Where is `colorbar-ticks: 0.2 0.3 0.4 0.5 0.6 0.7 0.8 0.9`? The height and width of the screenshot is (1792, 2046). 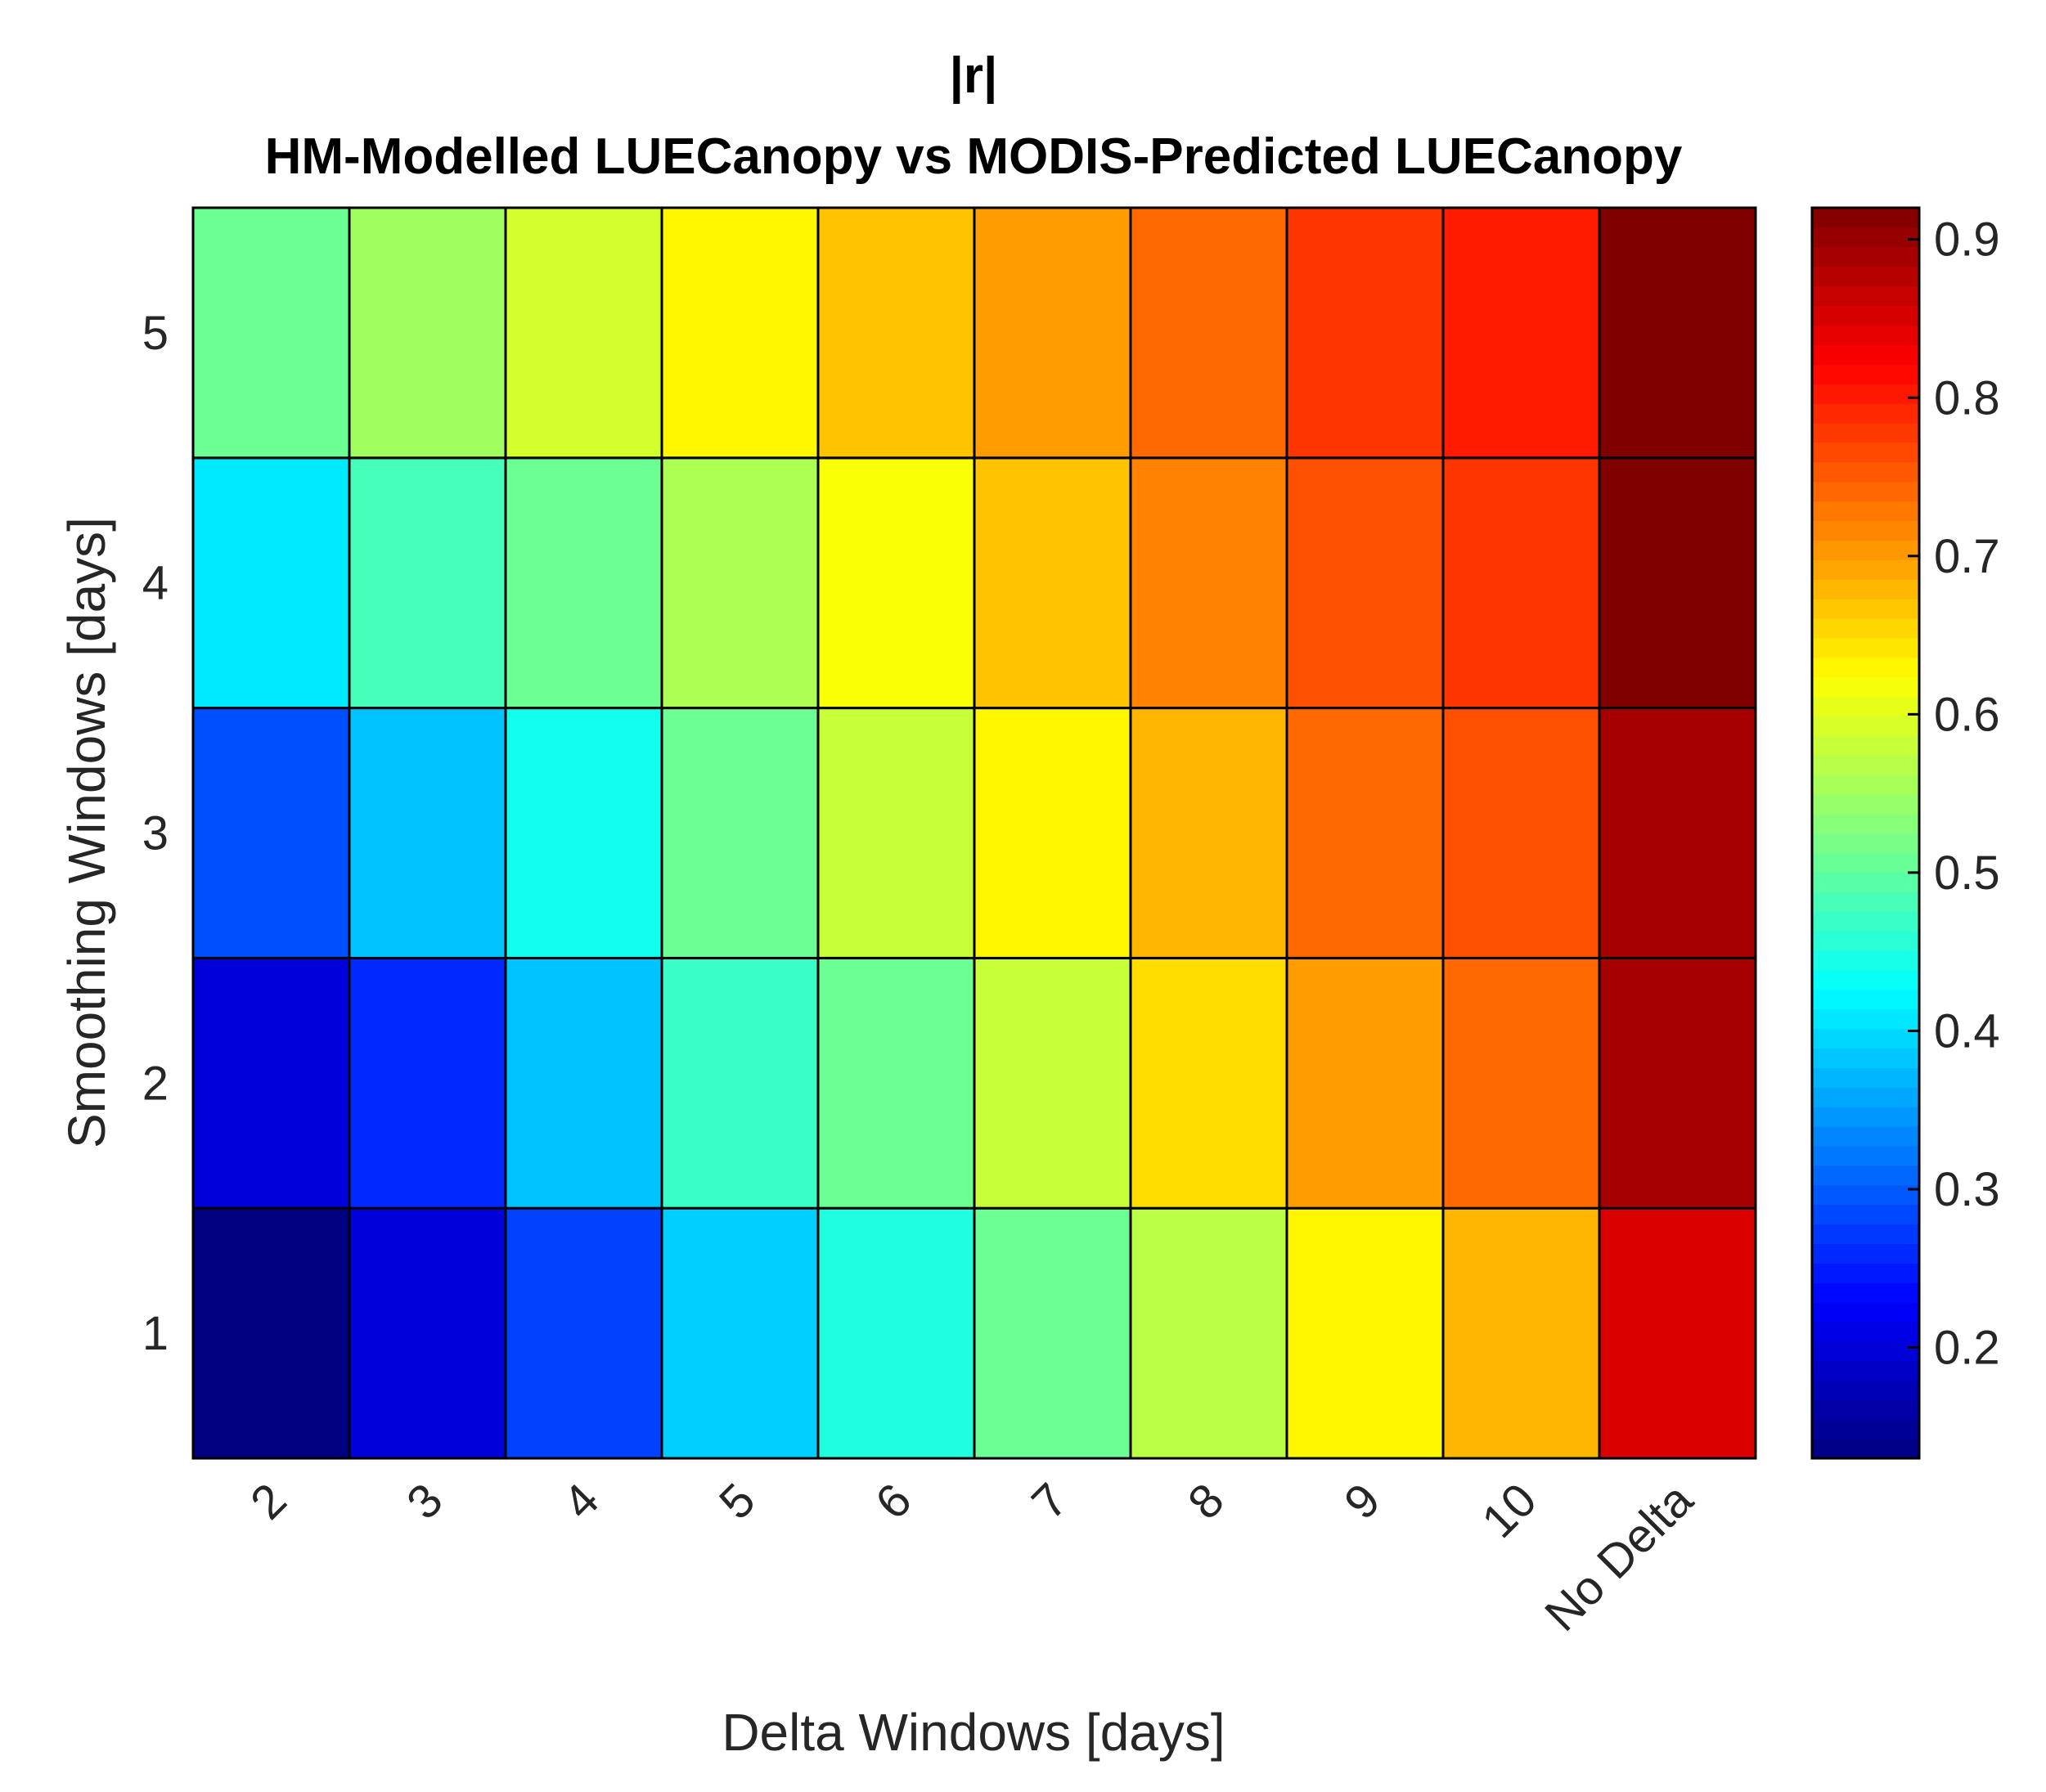
colorbar-ticks: 0.2 0.3 0.4 0.5 0.6 0.7 0.8 0.9 is located at coordinates (1954, 794).